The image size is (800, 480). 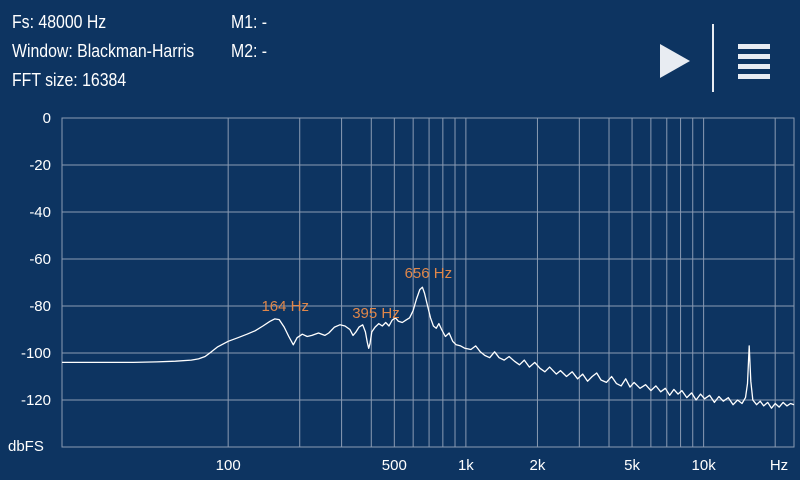 I want to click on marker-1-readout: M1: -, so click(x=249, y=22).